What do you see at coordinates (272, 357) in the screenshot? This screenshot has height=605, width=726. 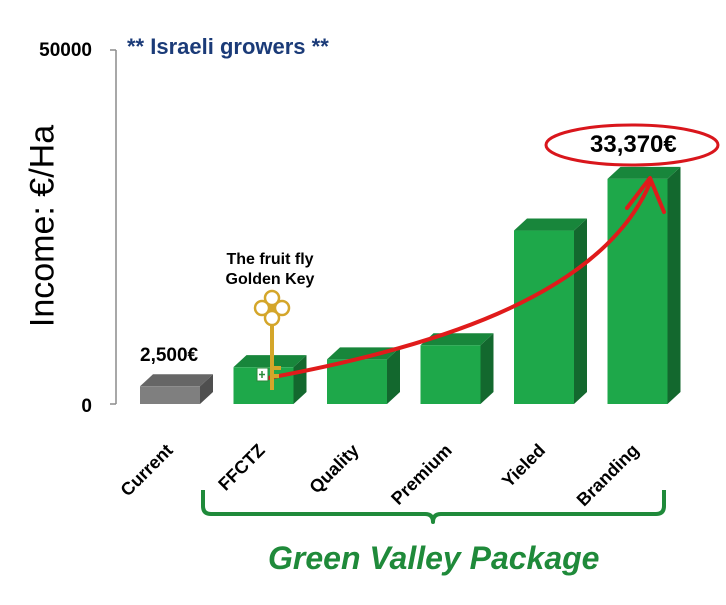 I see `key-shaft` at bounding box center [272, 357].